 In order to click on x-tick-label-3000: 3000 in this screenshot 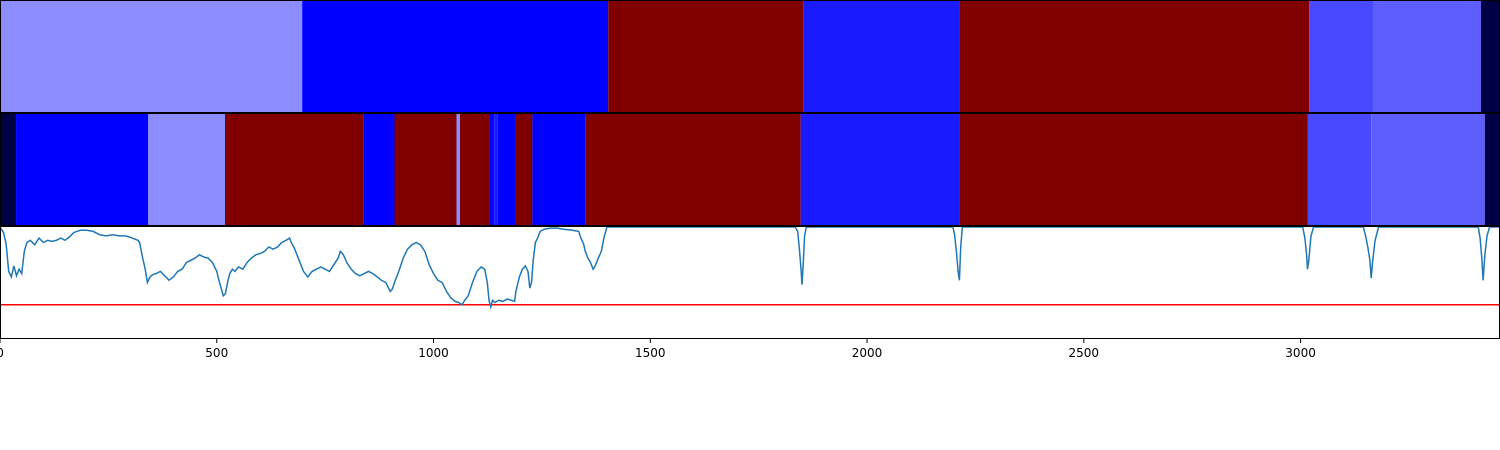, I will do `click(1300, 353)`.